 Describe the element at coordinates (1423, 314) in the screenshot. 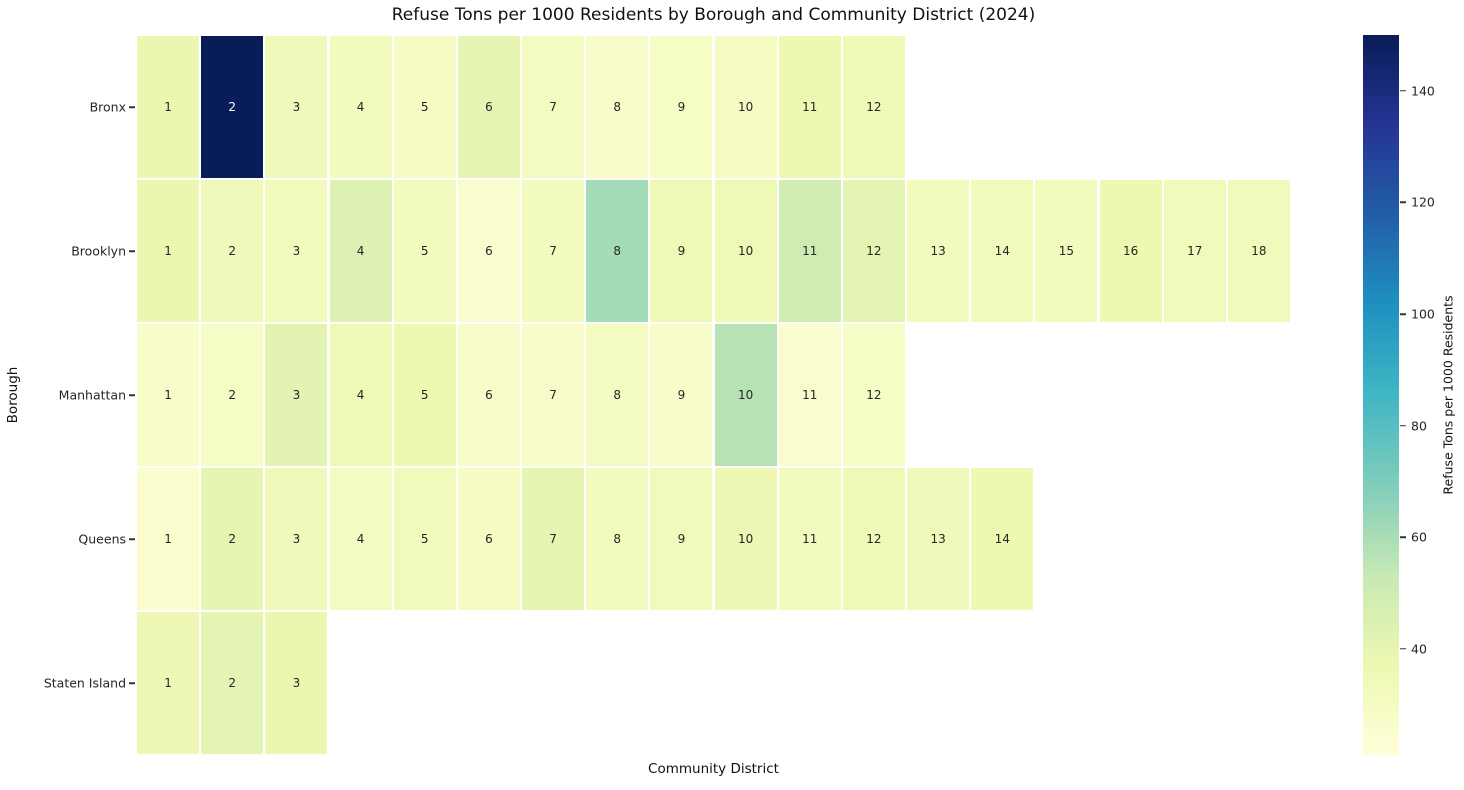

I see `colorbar-tick-label: 100` at that location.